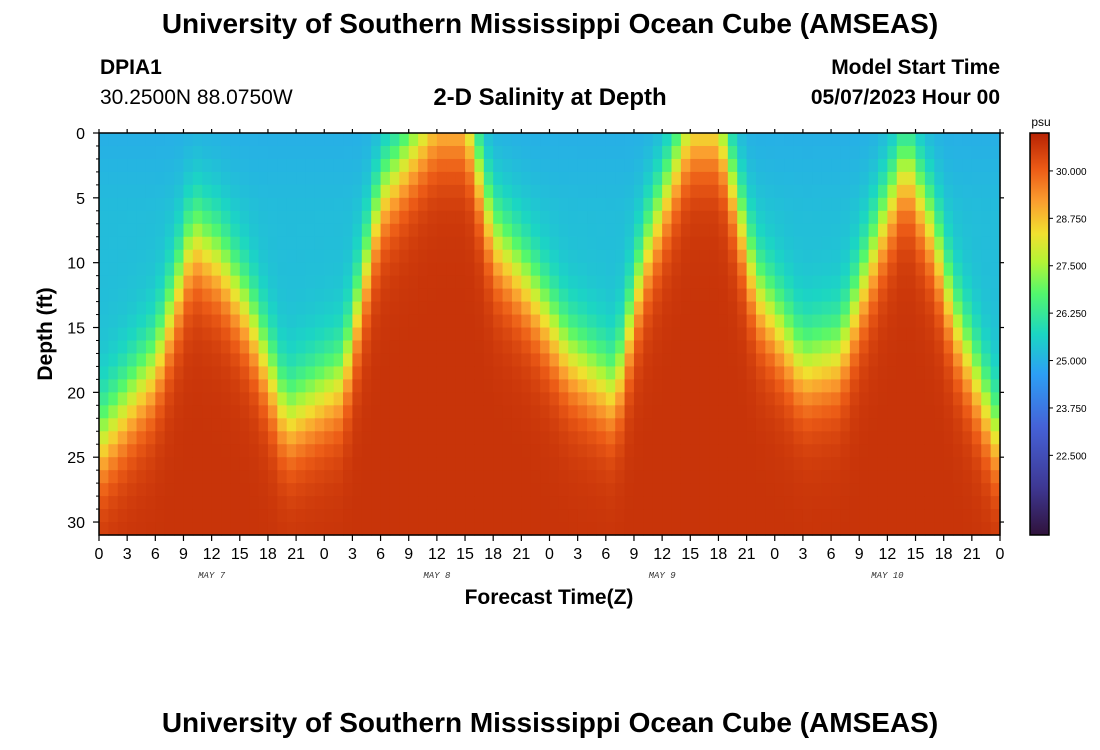 This screenshot has height=750, width=1100. Describe the element at coordinates (183, 554) in the screenshot. I see `x-tick-label: 9` at that location.